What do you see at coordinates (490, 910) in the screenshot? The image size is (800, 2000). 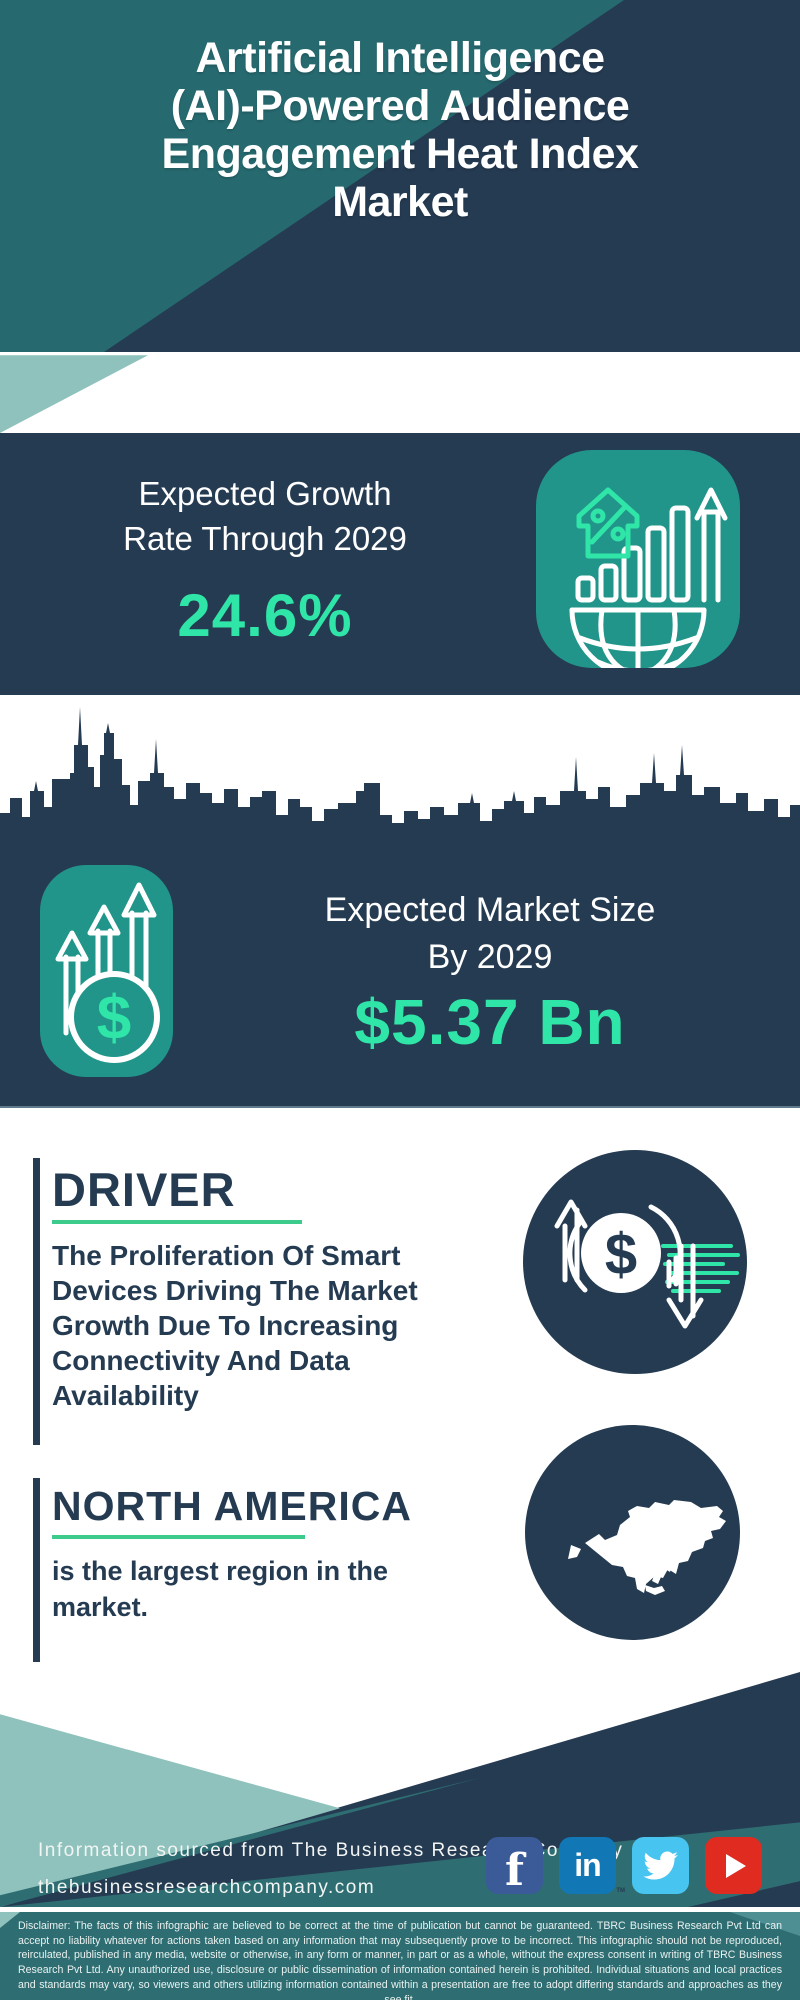 I see `market-title-line: Expected Market Size` at bounding box center [490, 910].